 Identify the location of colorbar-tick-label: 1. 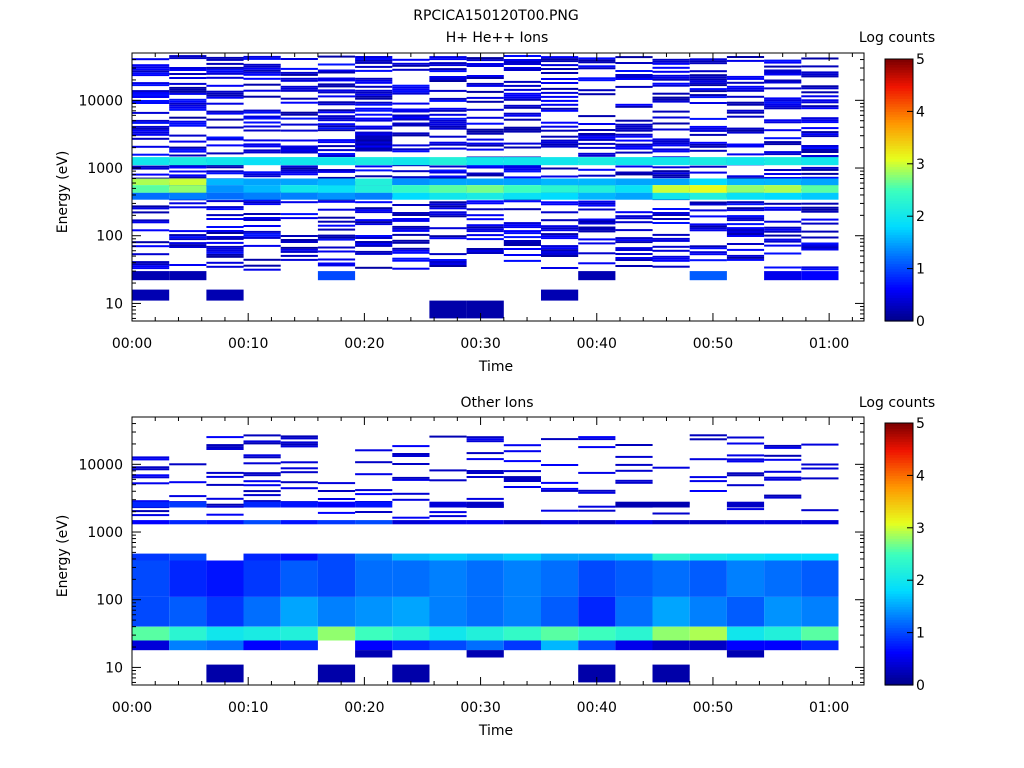
(920, 634).